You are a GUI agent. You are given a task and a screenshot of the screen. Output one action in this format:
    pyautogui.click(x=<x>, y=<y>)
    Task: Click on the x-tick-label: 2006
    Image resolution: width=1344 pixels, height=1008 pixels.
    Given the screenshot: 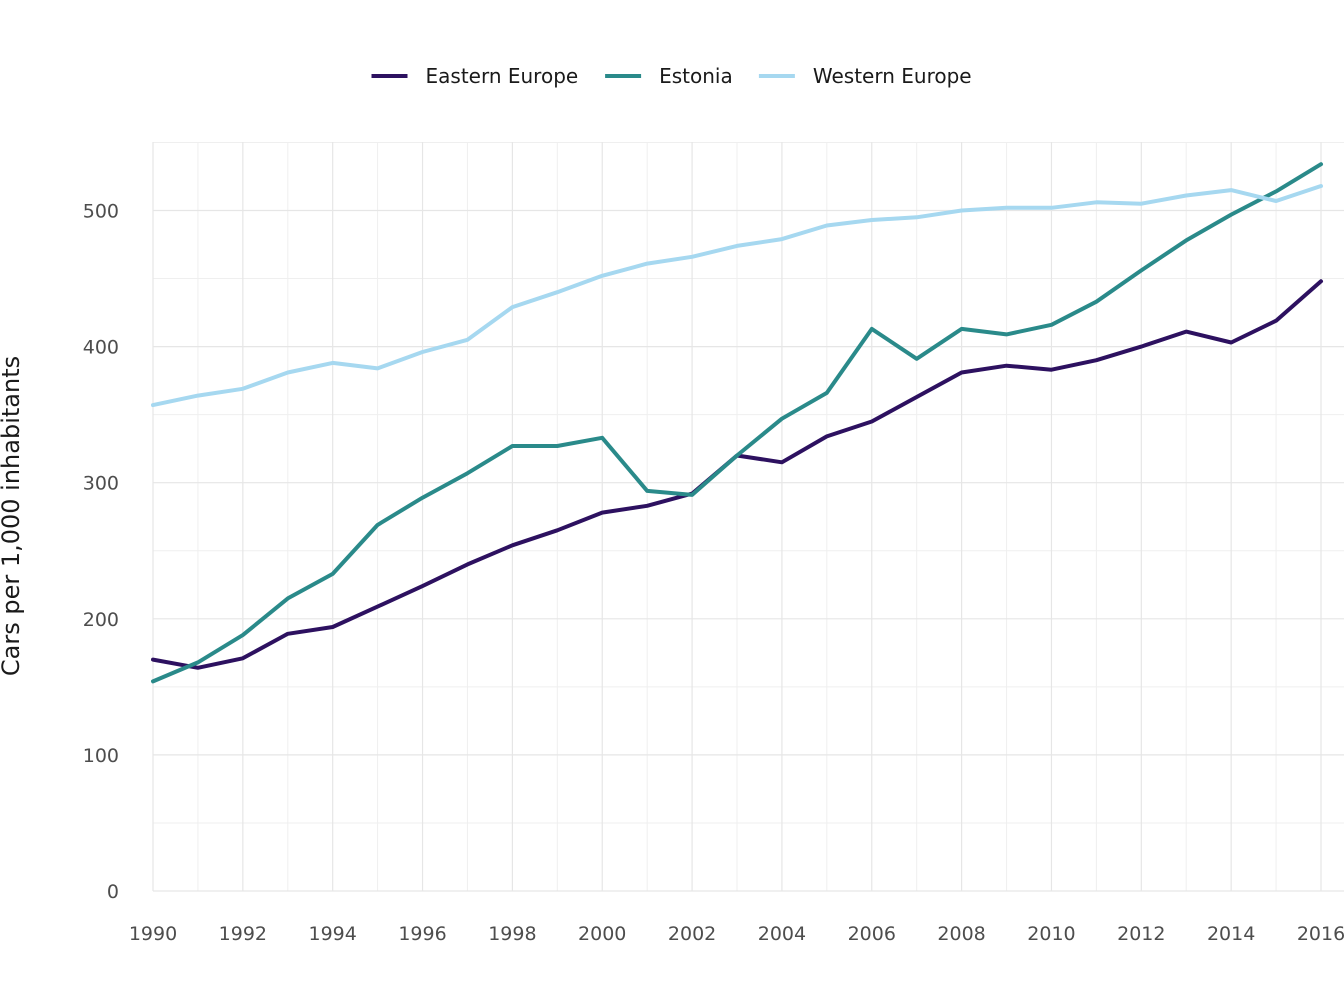 What is the action you would take?
    pyautogui.click(x=872, y=934)
    